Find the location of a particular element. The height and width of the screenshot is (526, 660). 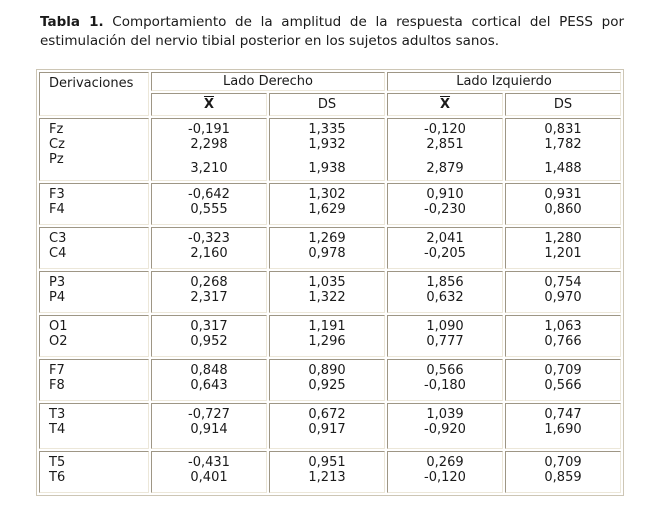

table-cell: -0,191 2,298 3,210 is located at coordinates (209, 149).